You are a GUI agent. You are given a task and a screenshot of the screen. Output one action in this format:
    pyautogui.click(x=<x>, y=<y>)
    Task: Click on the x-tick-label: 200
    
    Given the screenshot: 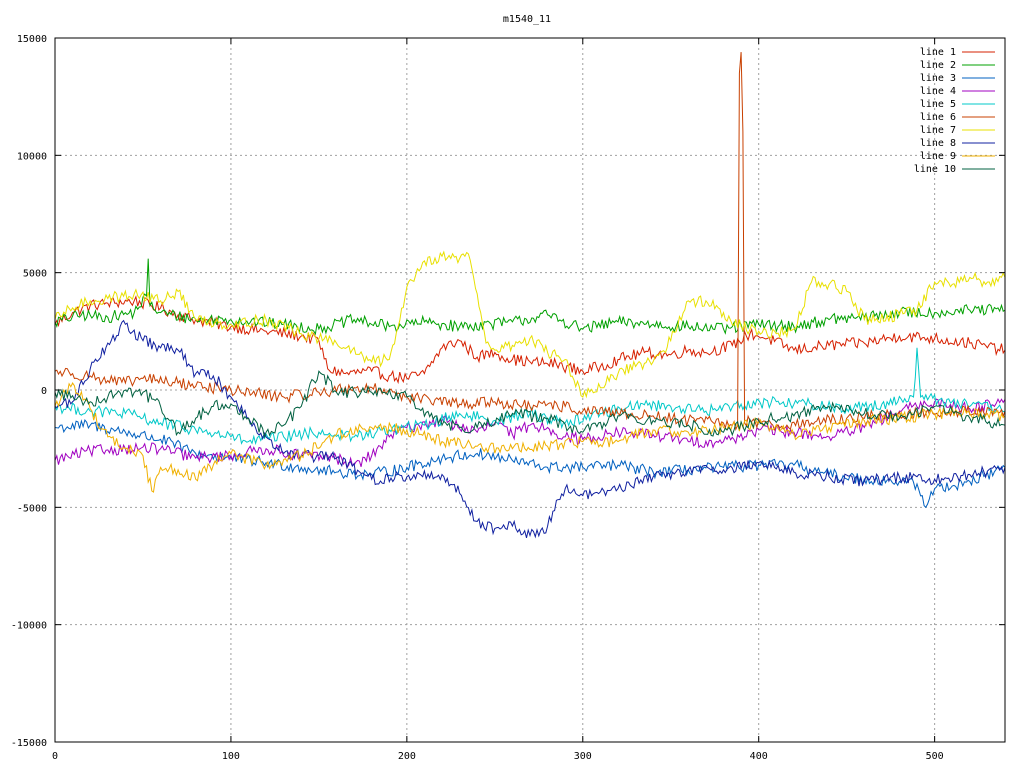 What is the action you would take?
    pyautogui.click(x=407, y=756)
    